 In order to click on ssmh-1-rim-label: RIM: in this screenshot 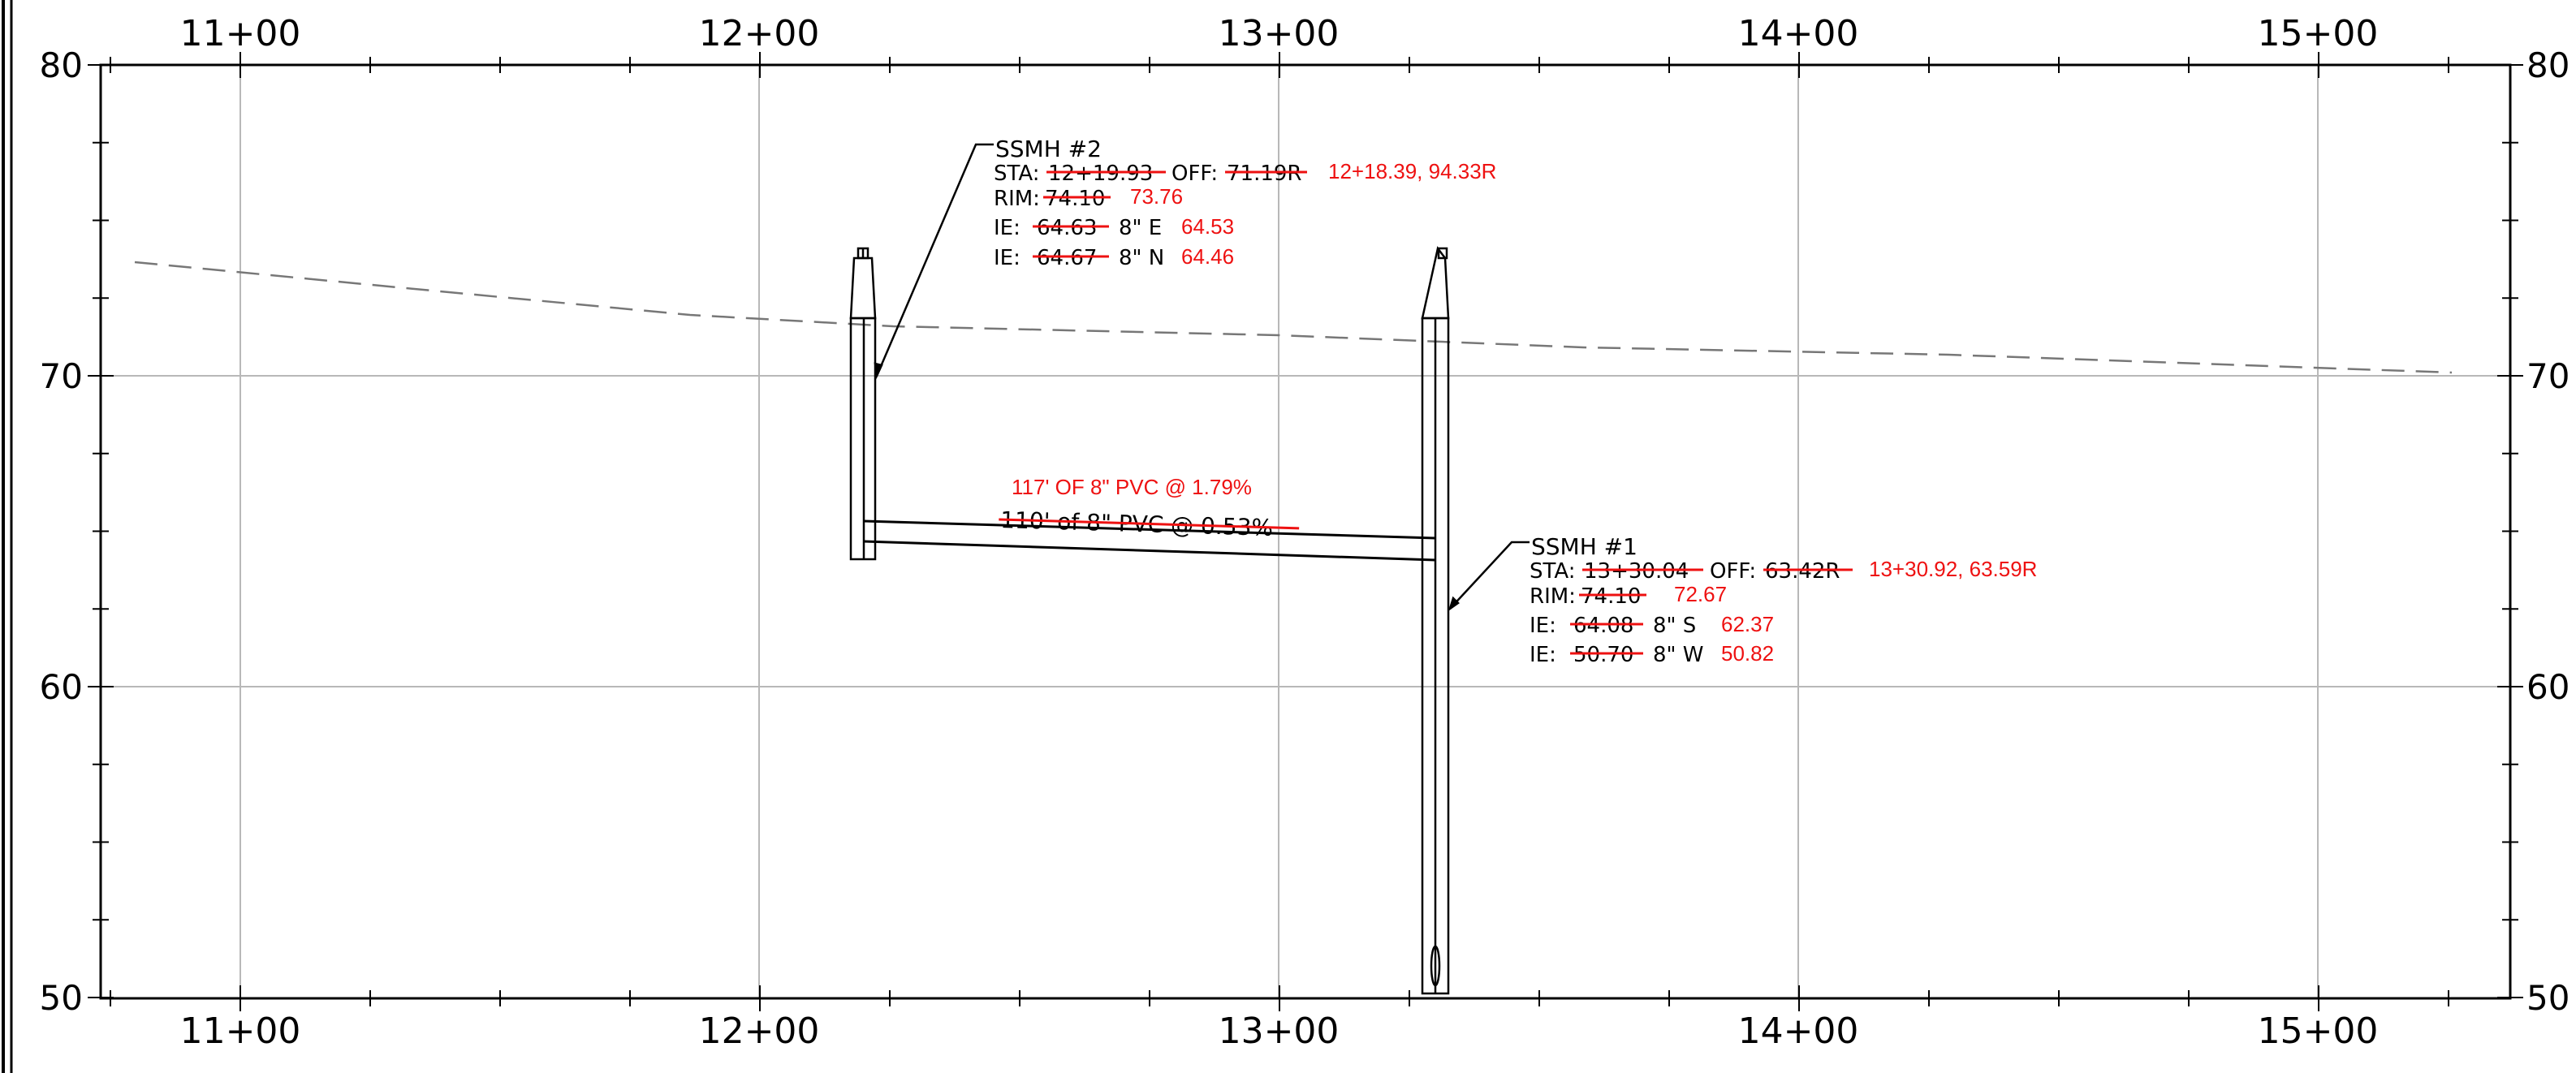, I will do `click(1553, 597)`.